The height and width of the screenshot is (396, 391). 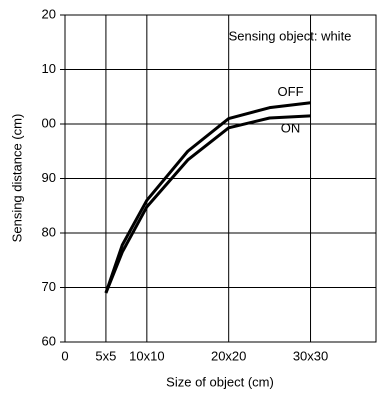 What do you see at coordinates (49, 177) in the screenshot?
I see `y-tick-label: 90` at bounding box center [49, 177].